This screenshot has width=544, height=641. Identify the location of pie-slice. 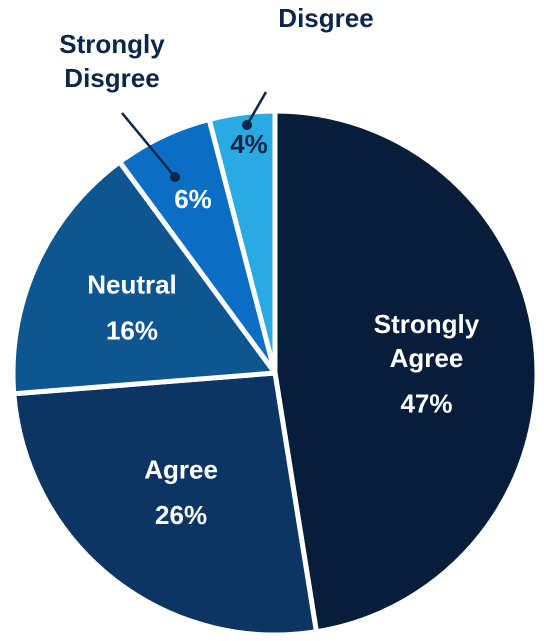
(242, 242).